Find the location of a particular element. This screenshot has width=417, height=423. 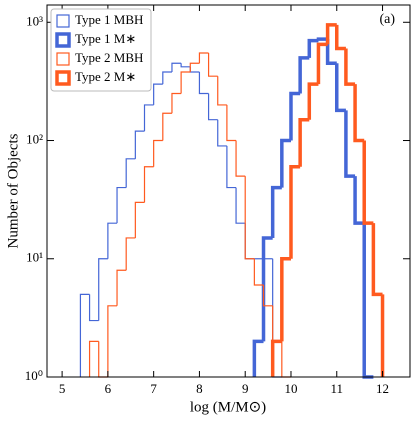

legend-label: Type 2 MBH is located at coordinates (109, 57).